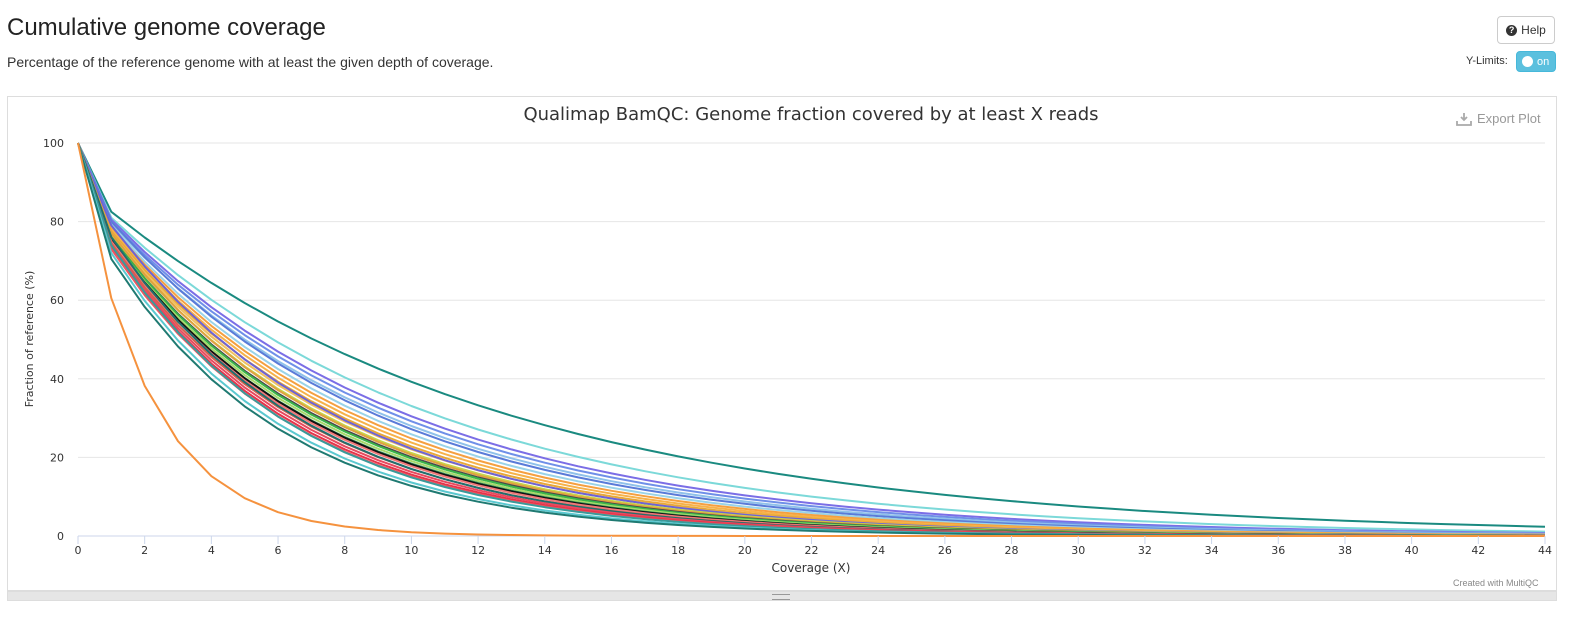  I want to click on x-tick-label: 0, so click(78, 550).